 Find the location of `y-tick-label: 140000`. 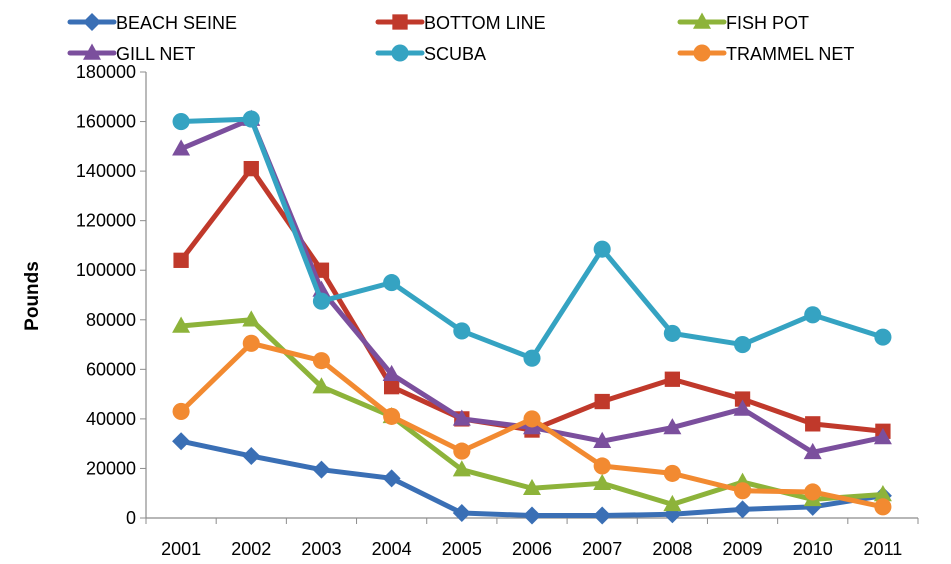

y-tick-label: 140000 is located at coordinates (106, 171).